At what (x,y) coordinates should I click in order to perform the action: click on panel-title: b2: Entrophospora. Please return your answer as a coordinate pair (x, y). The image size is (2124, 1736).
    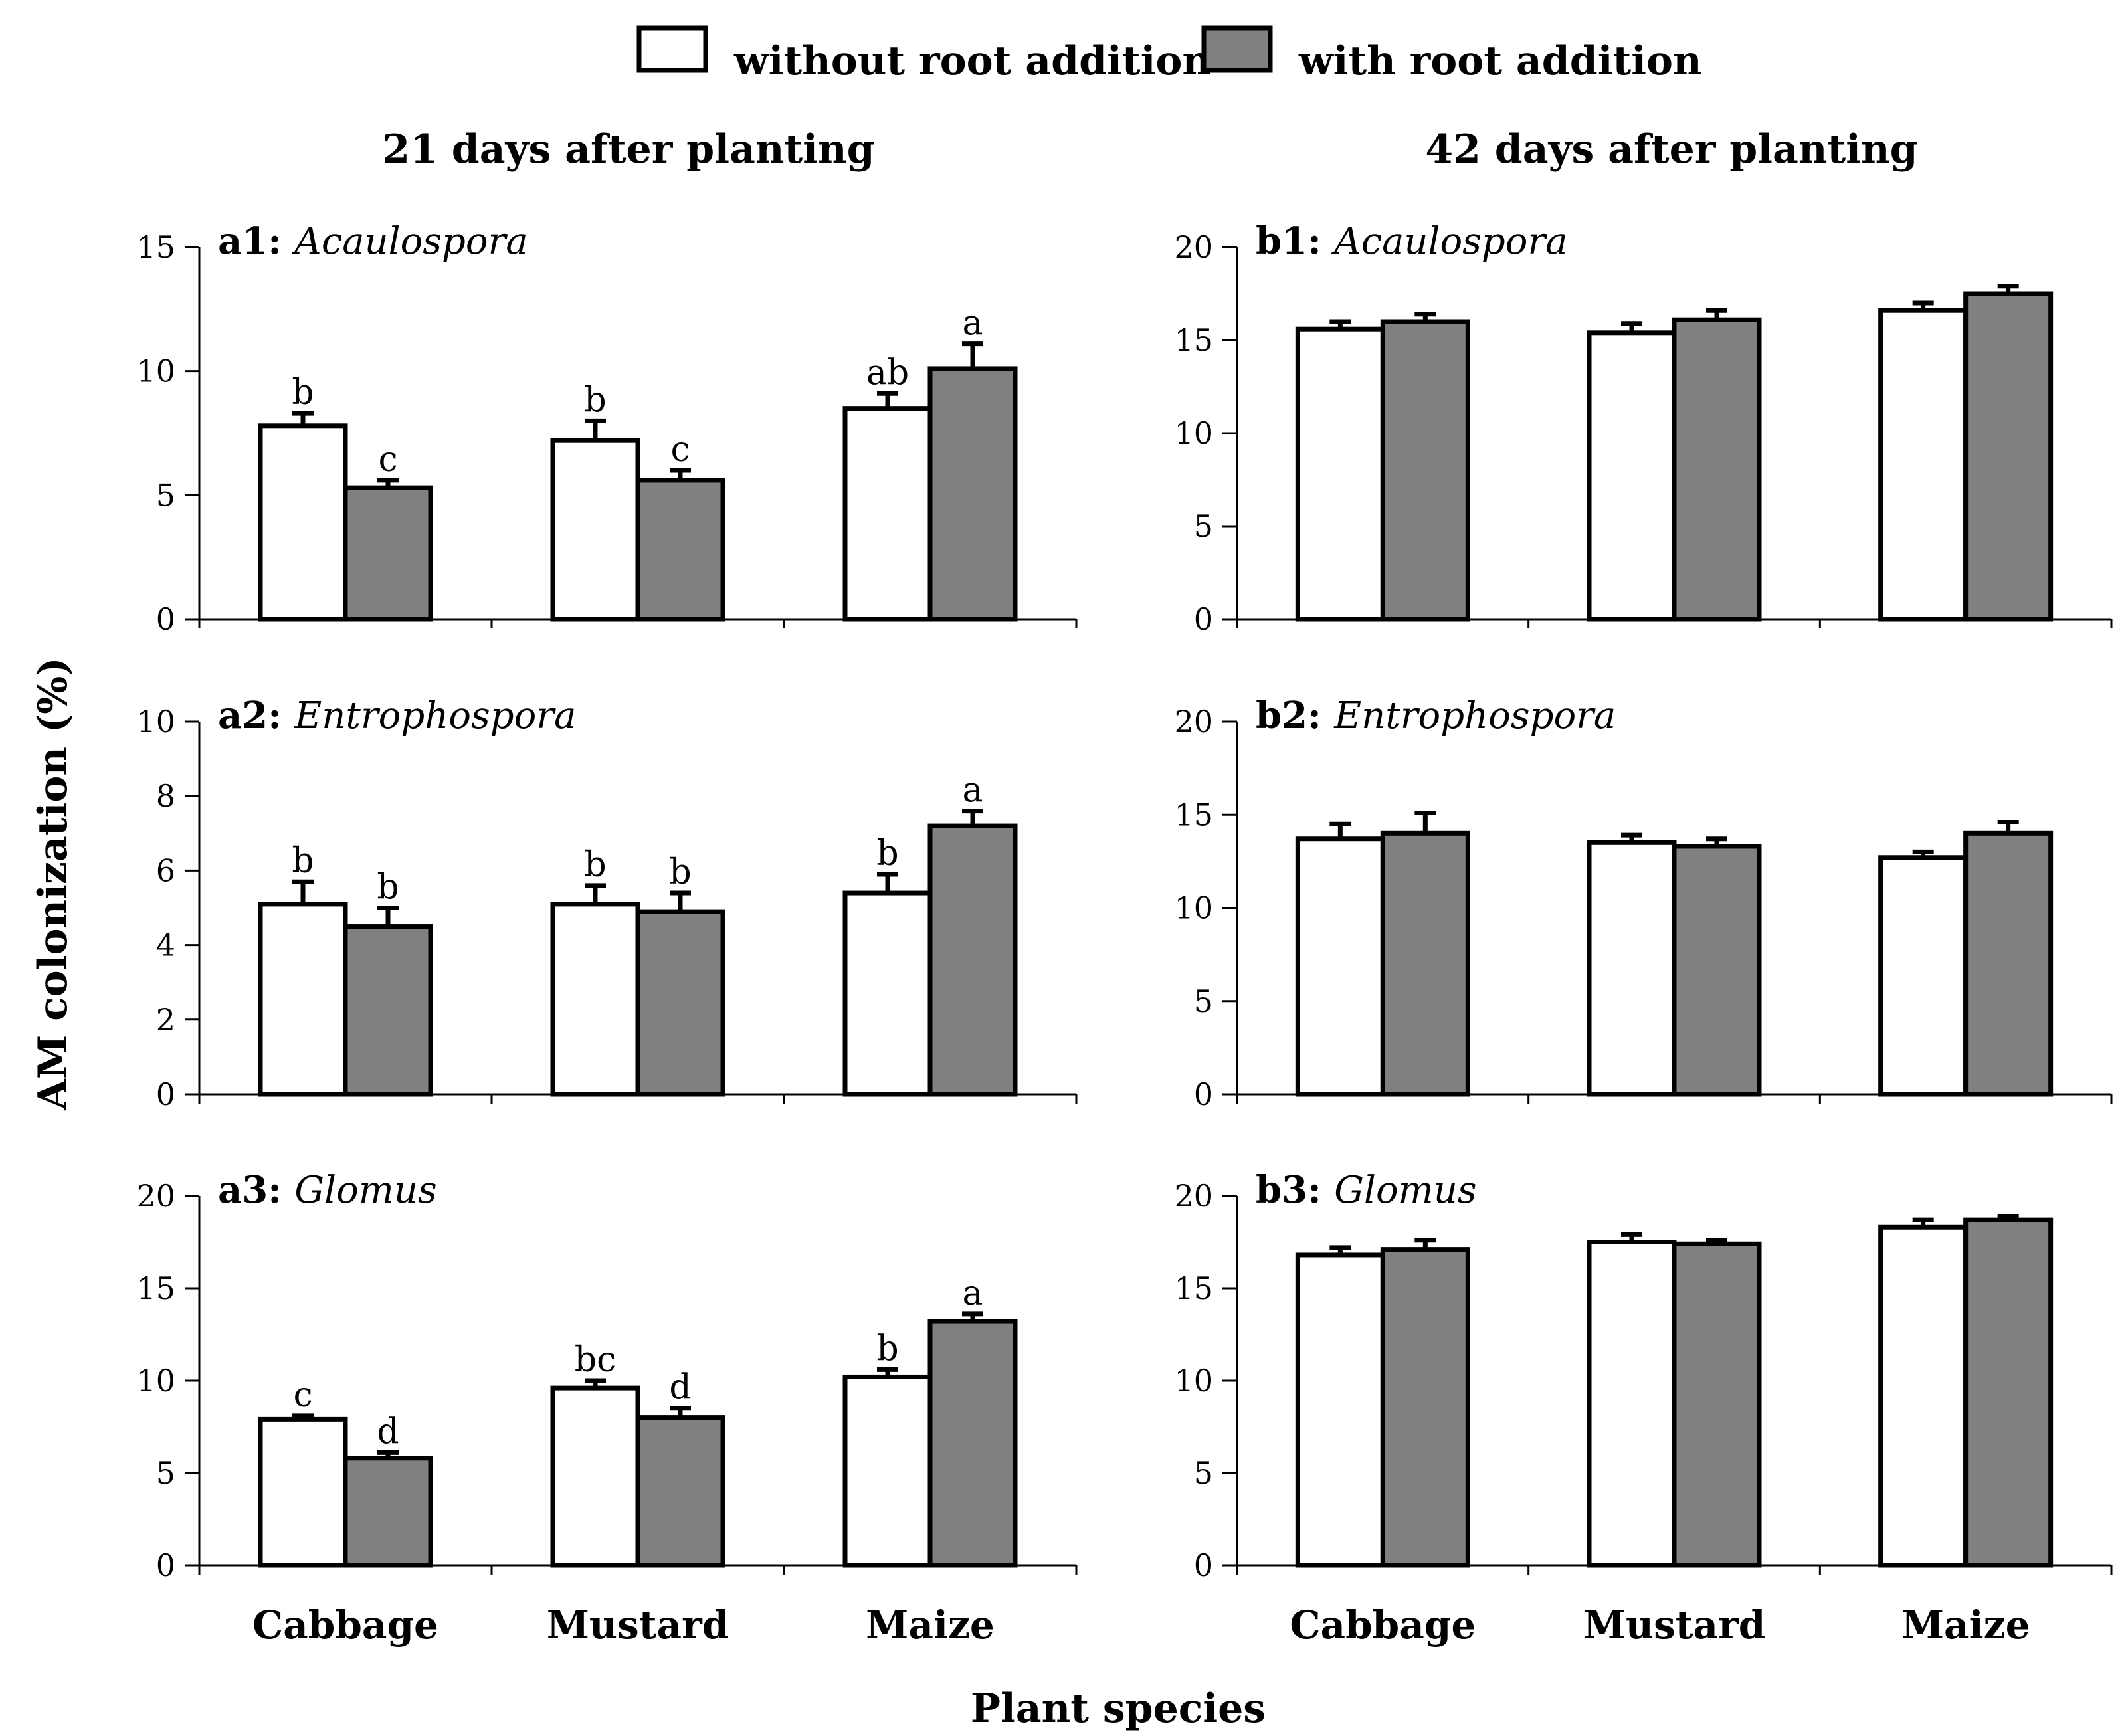
    Looking at the image, I should click on (1436, 716).